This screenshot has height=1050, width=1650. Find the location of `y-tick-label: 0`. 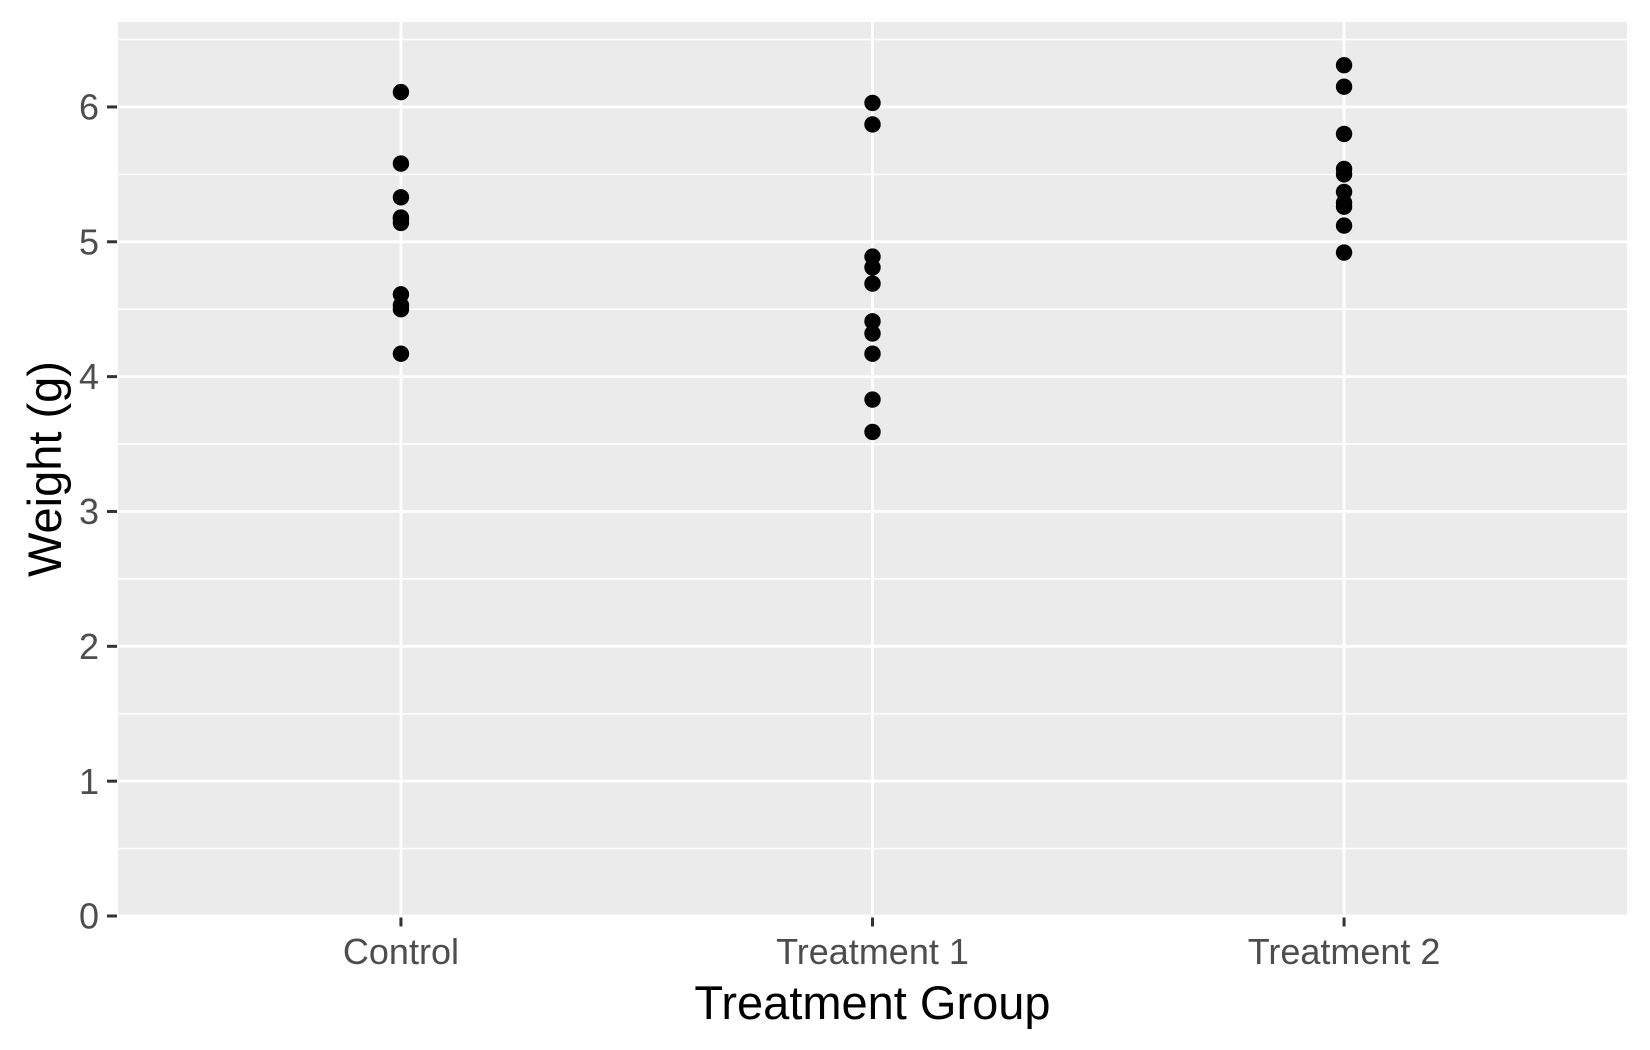

y-tick-label: 0 is located at coordinates (89, 916).